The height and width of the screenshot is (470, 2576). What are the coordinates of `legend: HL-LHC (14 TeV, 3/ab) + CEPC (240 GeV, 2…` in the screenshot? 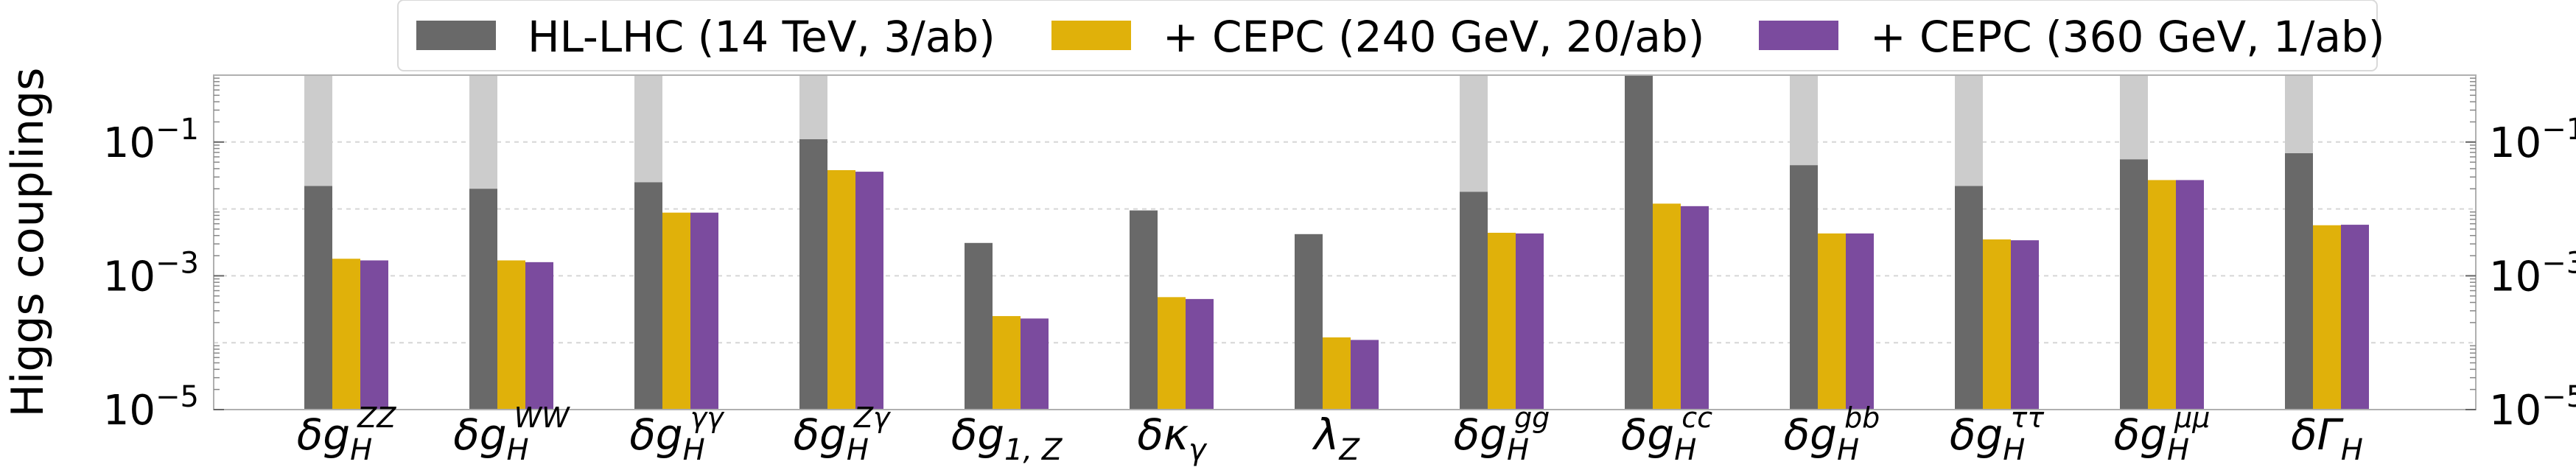 It's located at (1390, 35).